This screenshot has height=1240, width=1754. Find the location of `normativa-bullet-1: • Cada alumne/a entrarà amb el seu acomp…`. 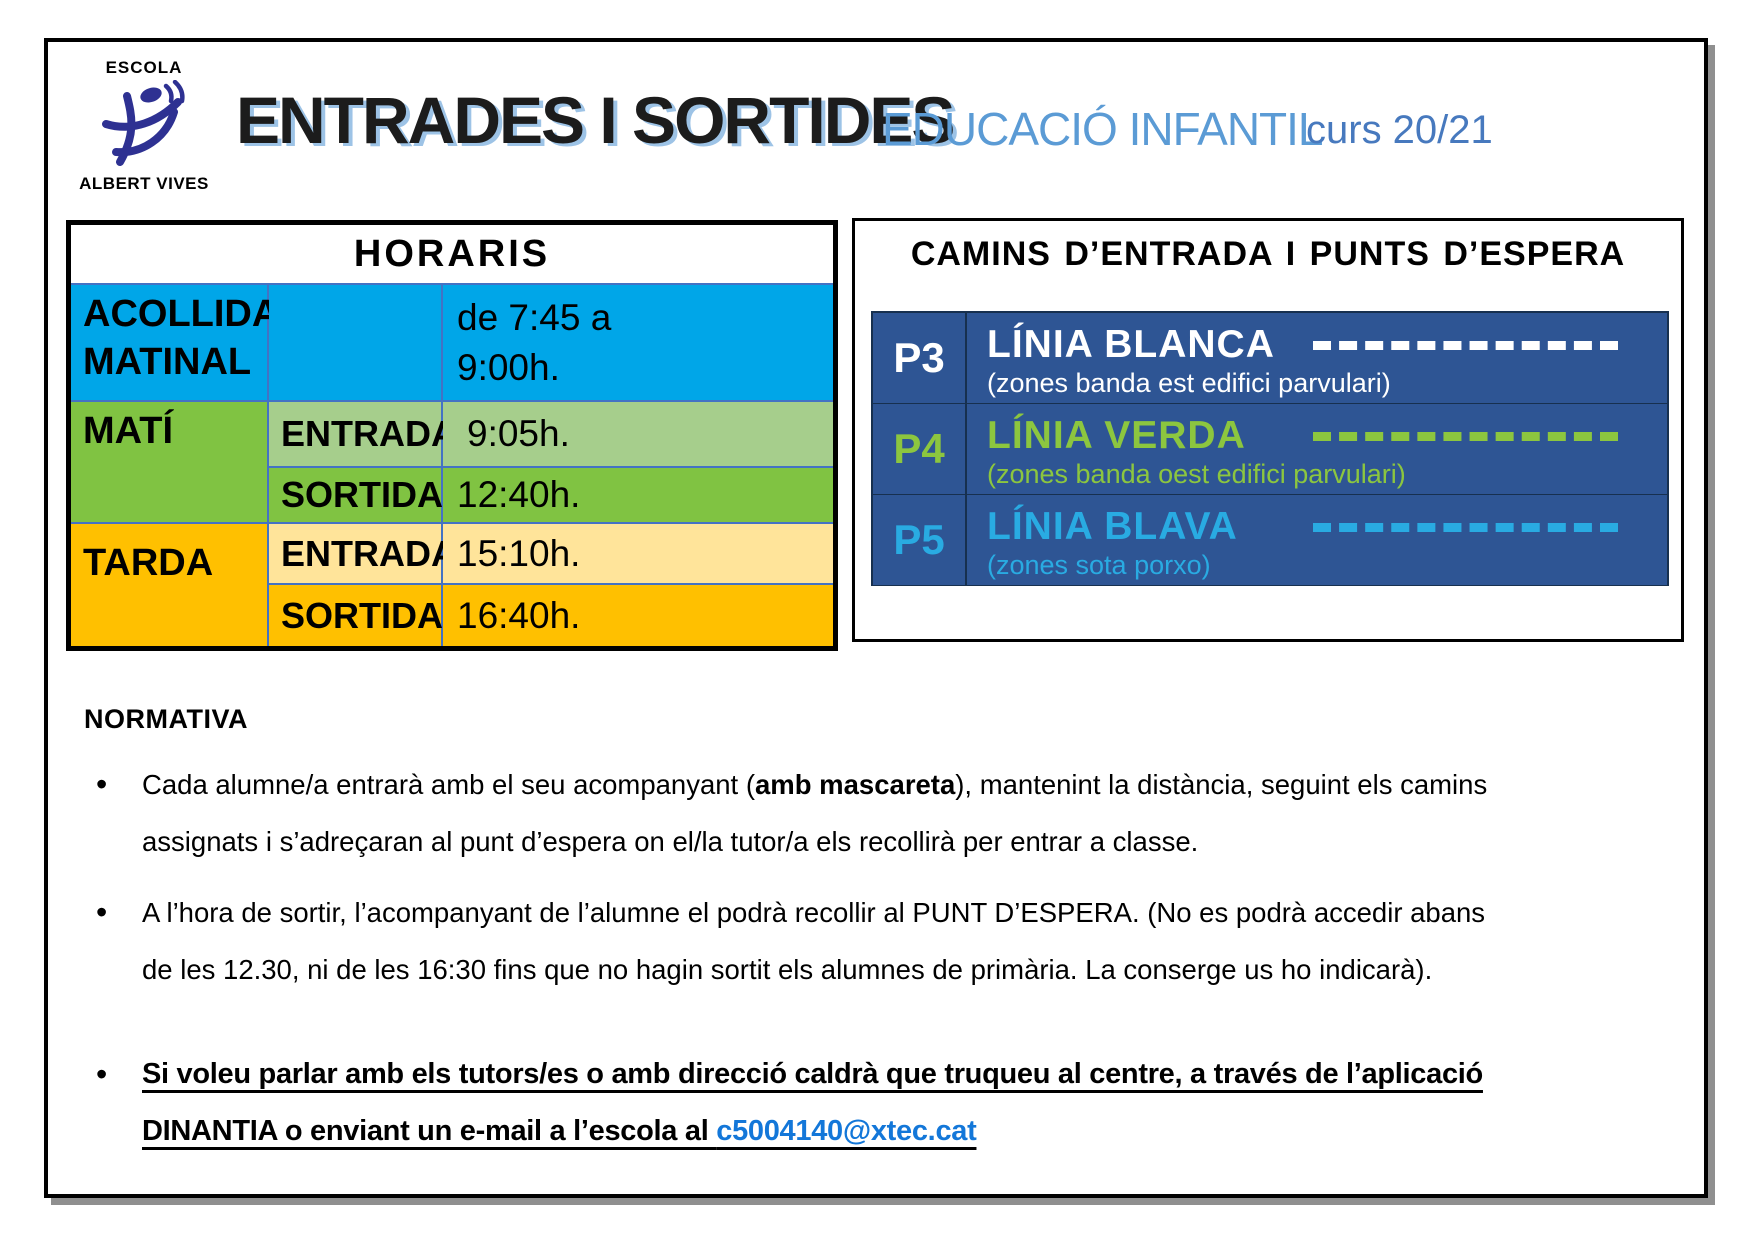

normativa-bullet-1: • Cada alumne/a entrarà amb el seu acomp… is located at coordinates (805, 813).